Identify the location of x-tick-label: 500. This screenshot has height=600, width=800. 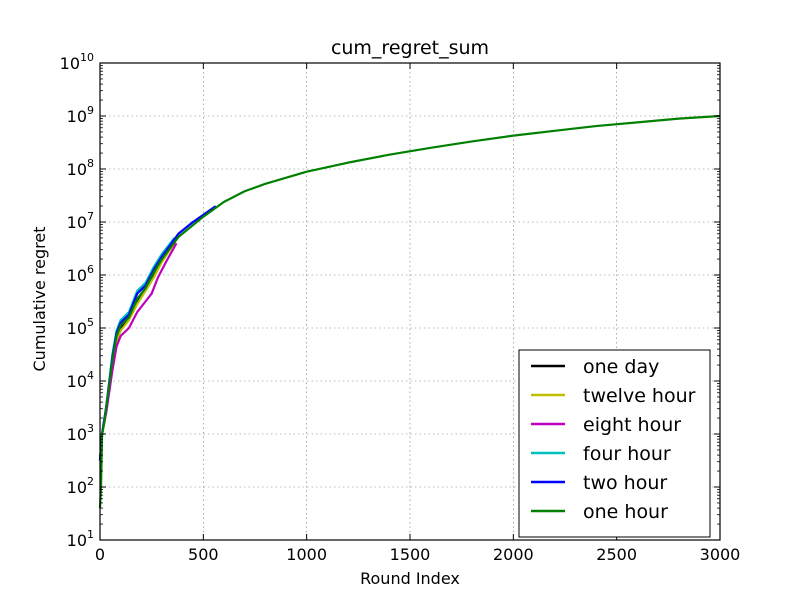
(203, 554).